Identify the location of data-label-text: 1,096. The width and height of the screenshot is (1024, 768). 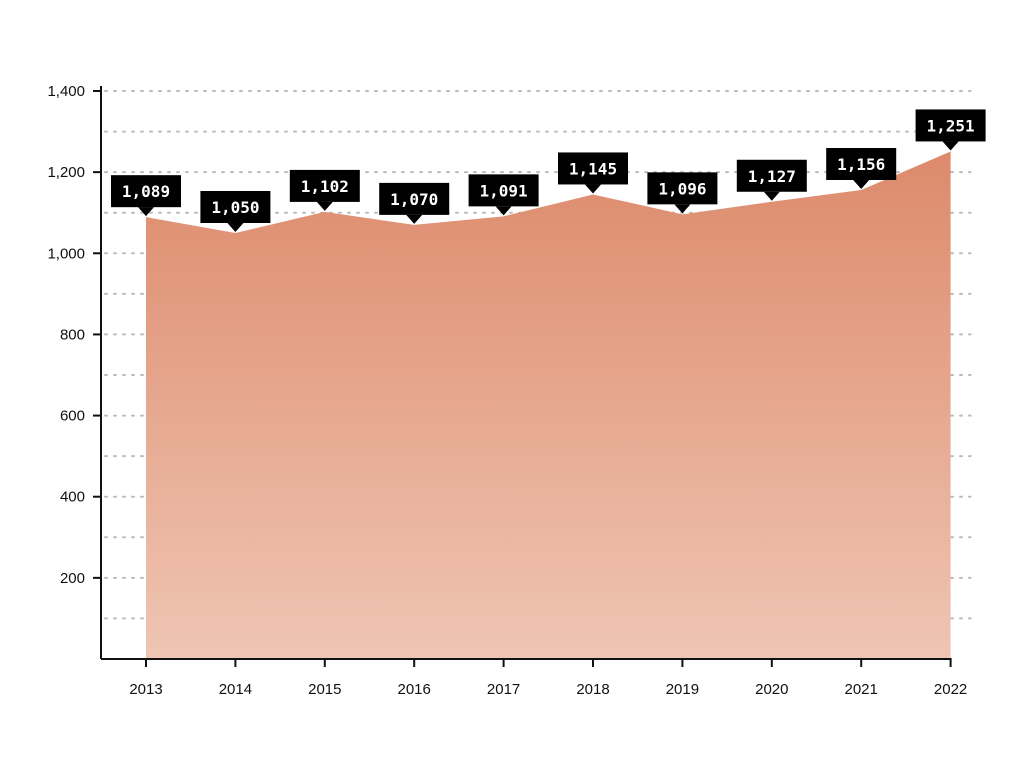
(682, 188).